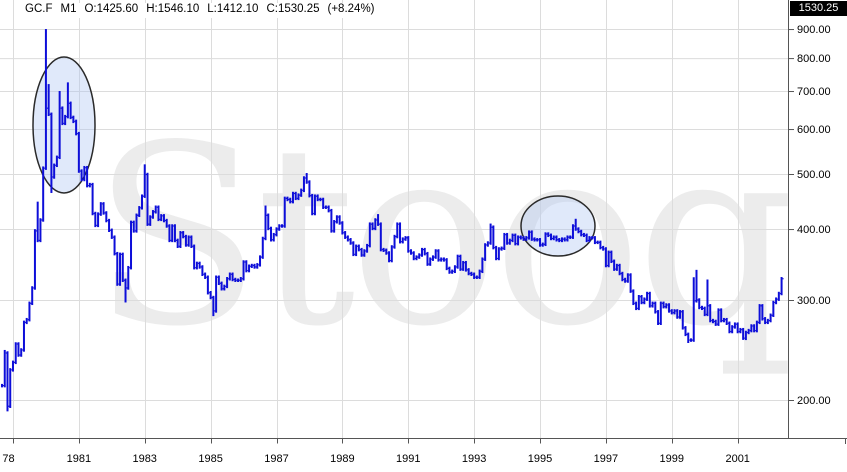  What do you see at coordinates (276, 459) in the screenshot?
I see `time-axis-label: 1987` at bounding box center [276, 459].